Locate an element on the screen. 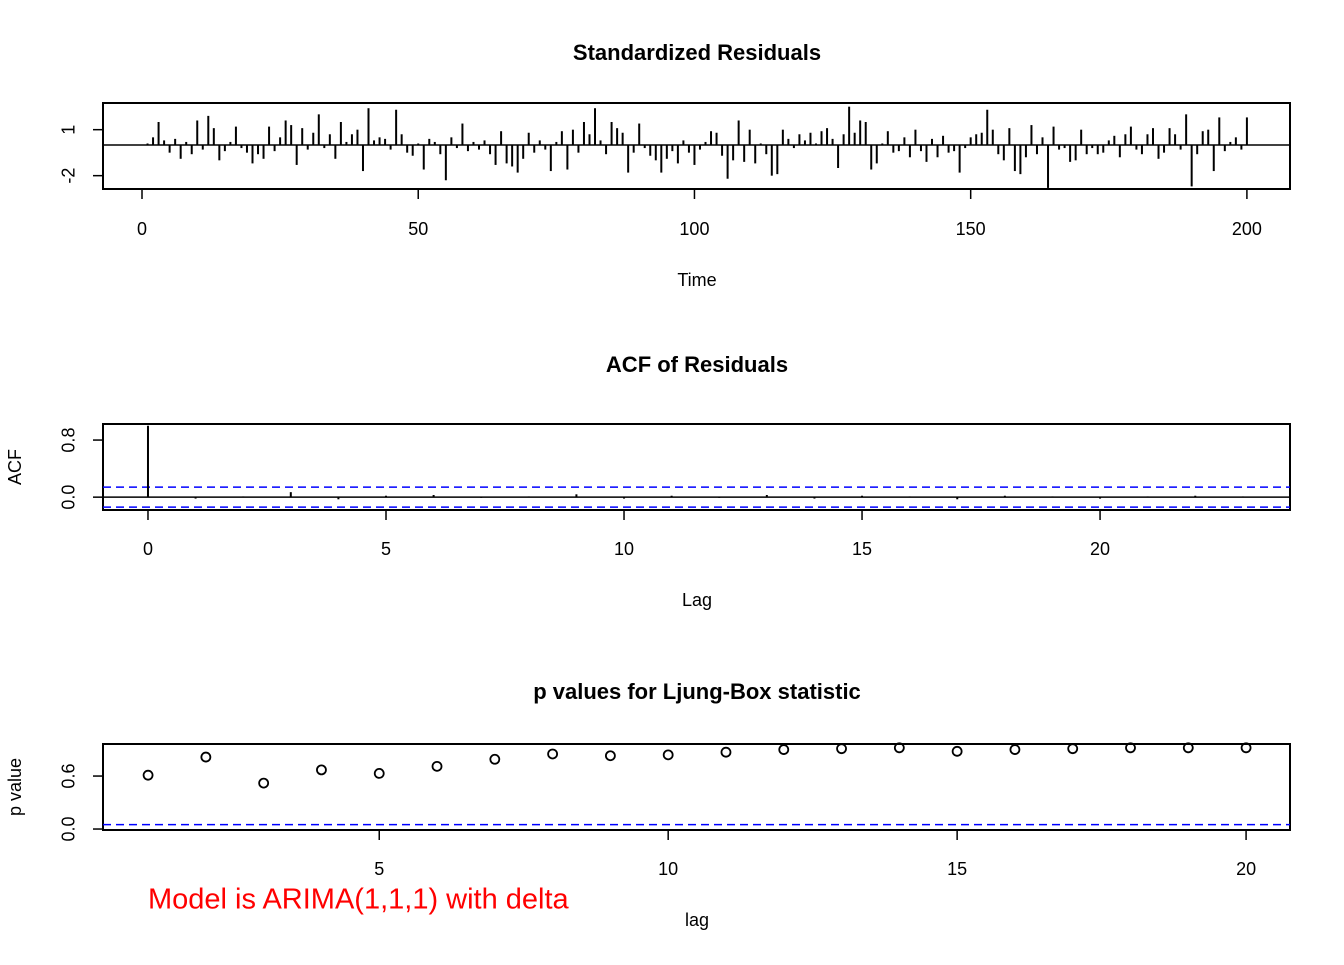 The image size is (1344, 965). x-tick-label: 150 is located at coordinates (971, 229).